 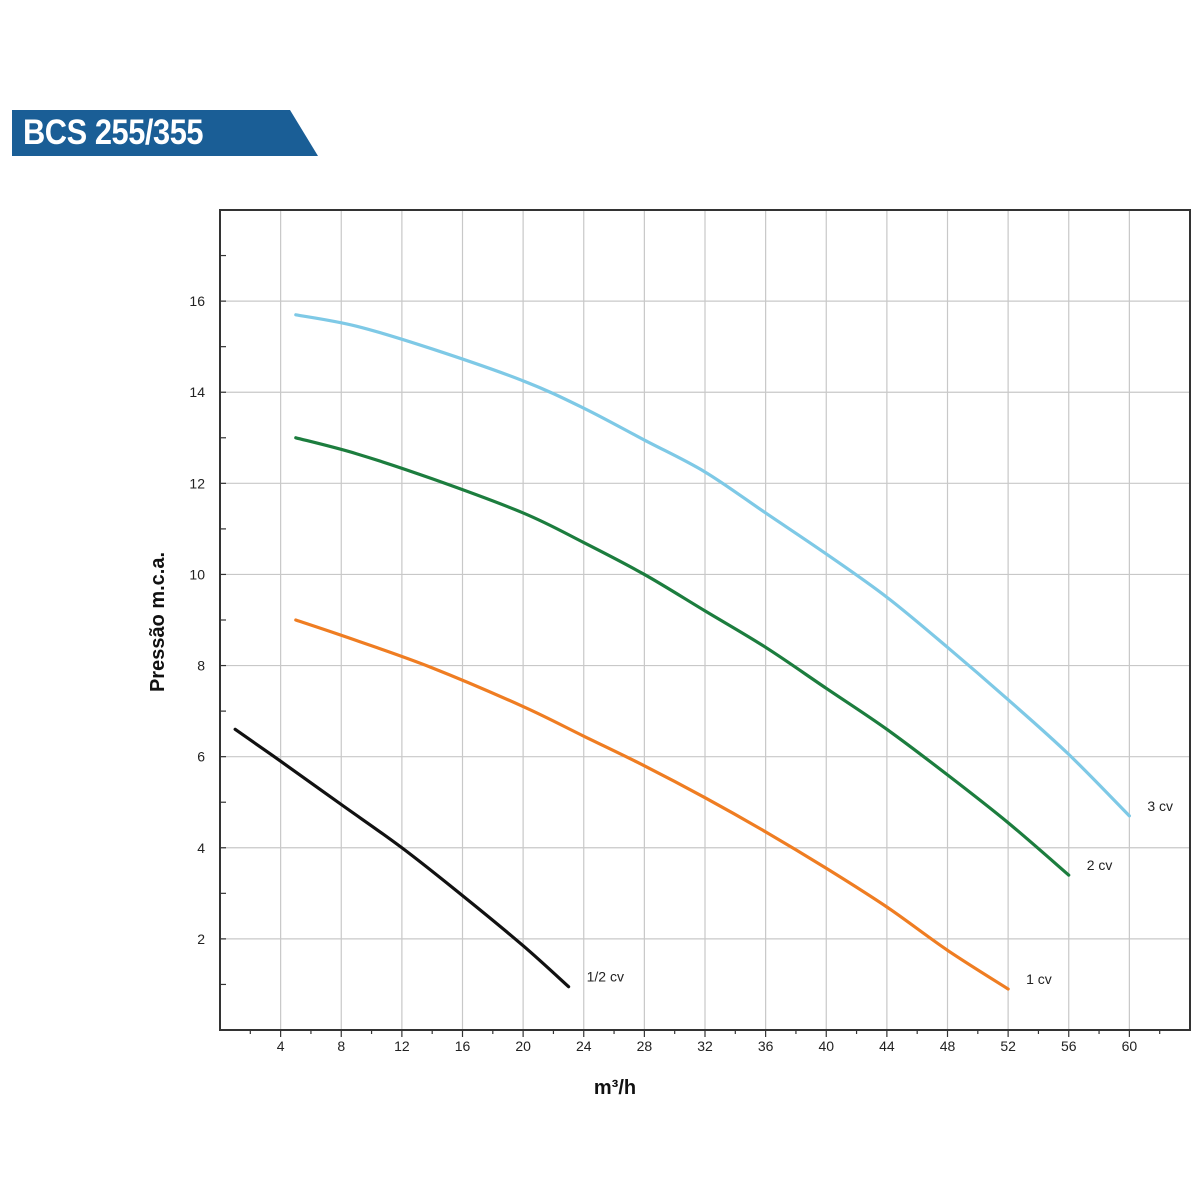 I want to click on x-tick-label: 36, so click(x=766, y=1046).